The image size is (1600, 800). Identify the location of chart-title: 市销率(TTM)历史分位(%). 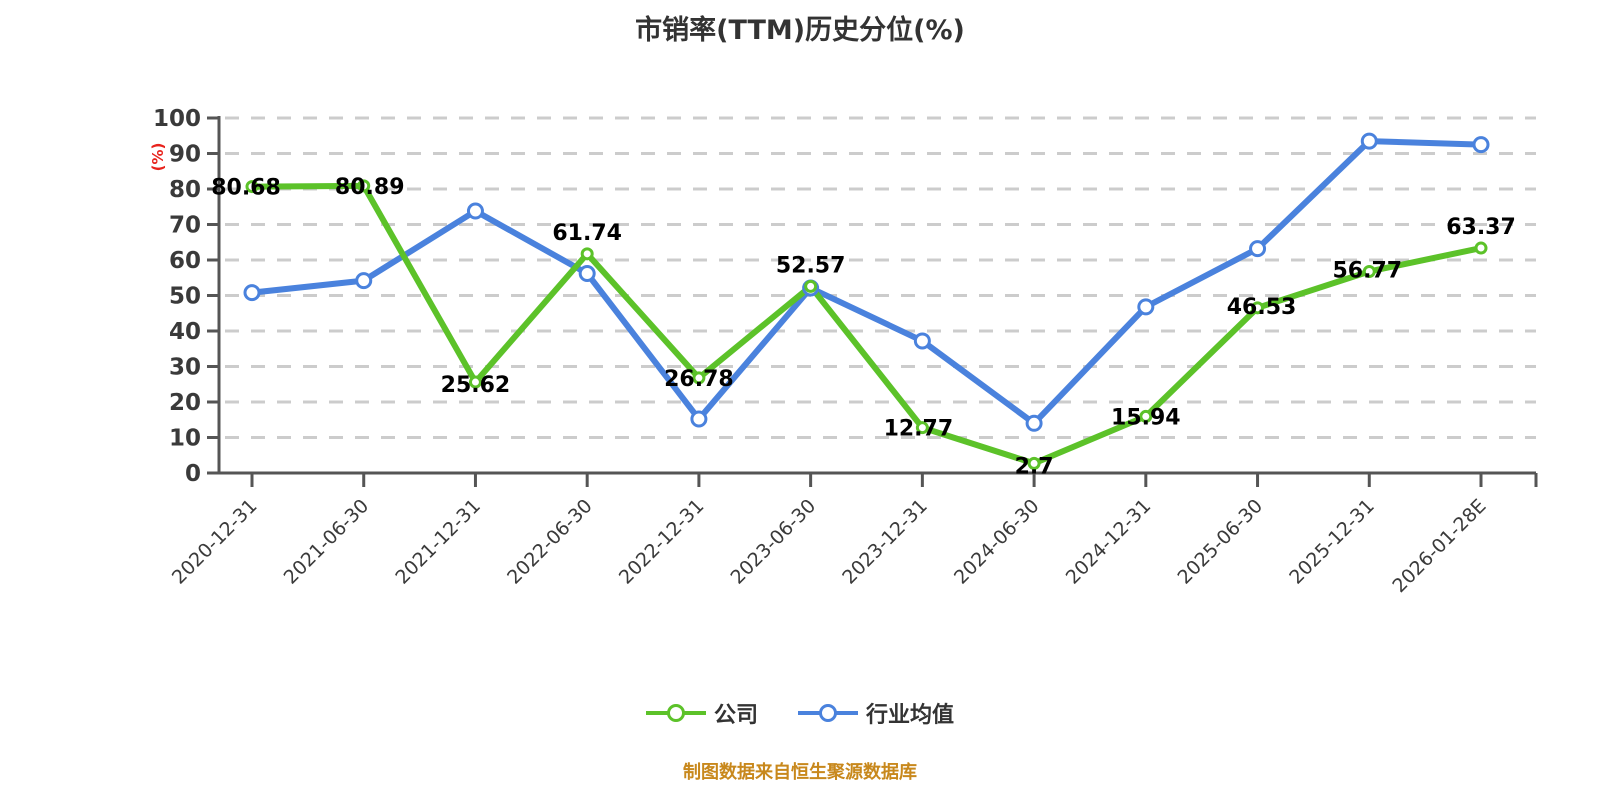
(800, 30).